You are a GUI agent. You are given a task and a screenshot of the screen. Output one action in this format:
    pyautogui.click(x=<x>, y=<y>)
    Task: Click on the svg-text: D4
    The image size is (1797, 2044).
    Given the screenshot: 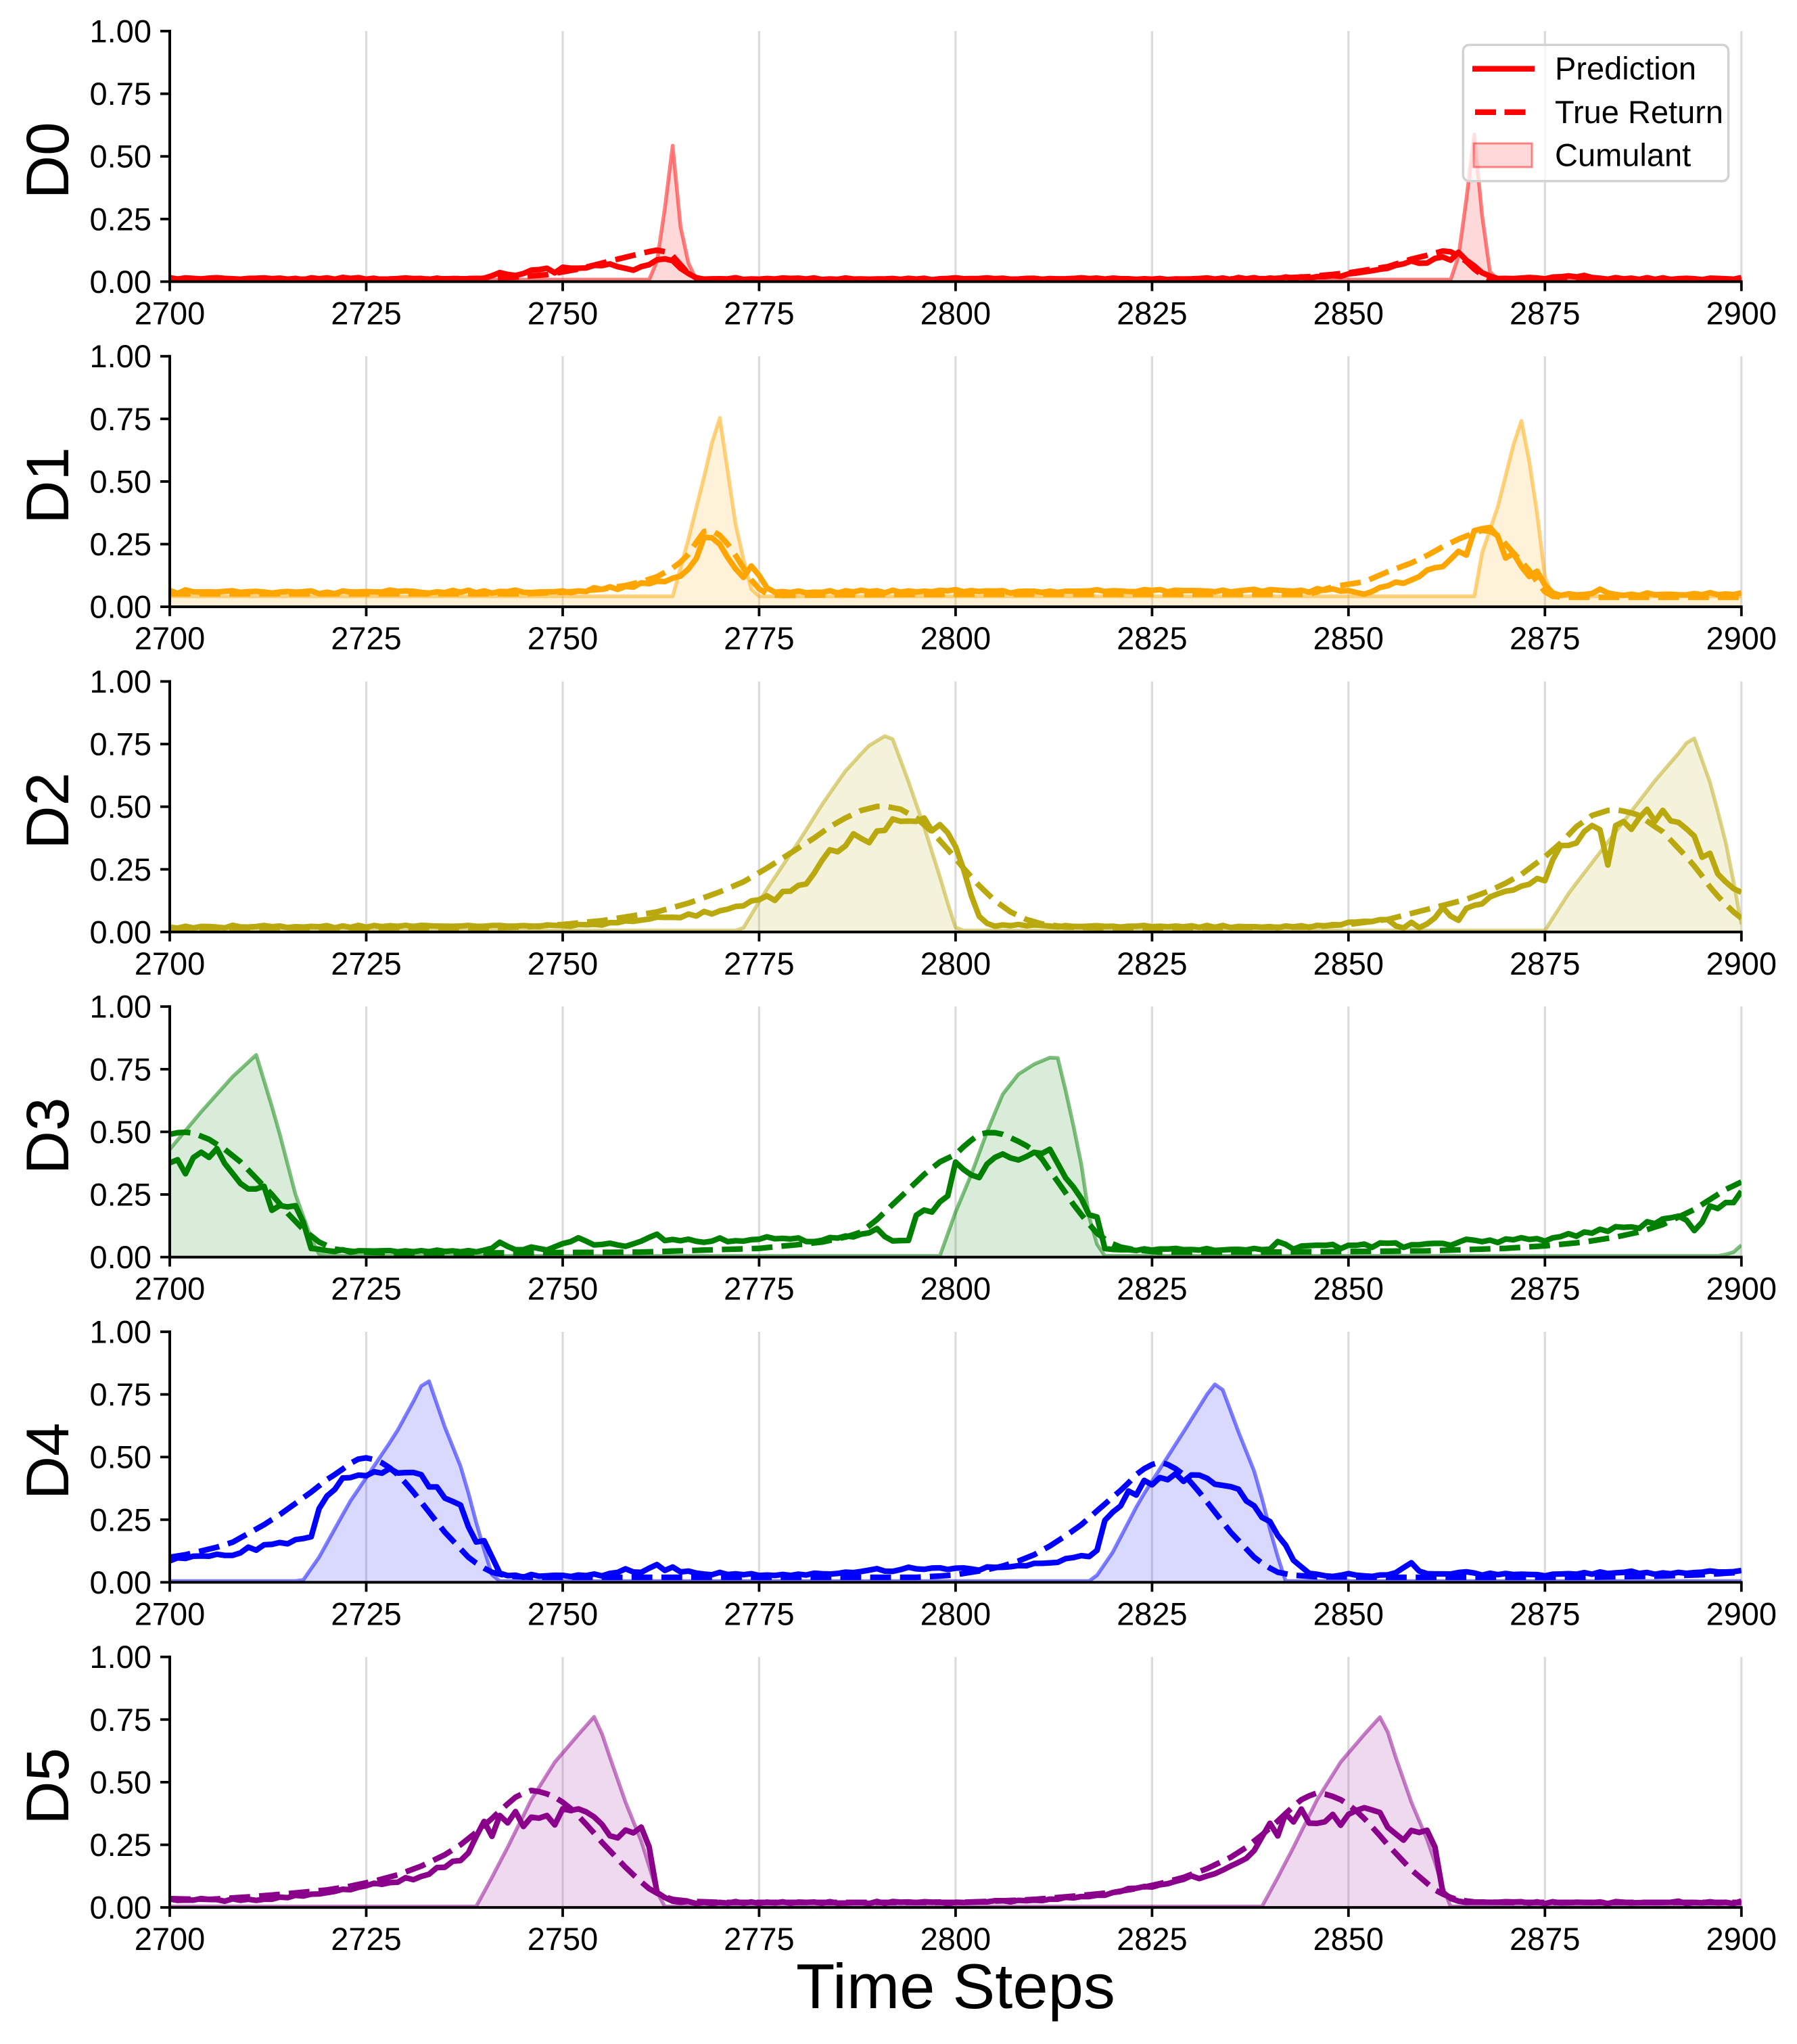 What is the action you would take?
    pyautogui.click(x=47, y=1461)
    